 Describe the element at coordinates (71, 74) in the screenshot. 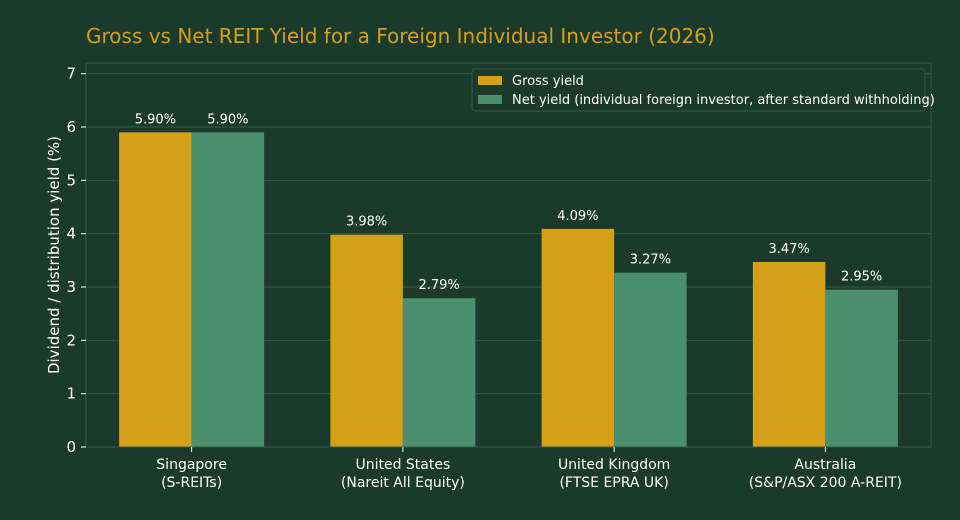

I see `y-tick-label: 7` at that location.